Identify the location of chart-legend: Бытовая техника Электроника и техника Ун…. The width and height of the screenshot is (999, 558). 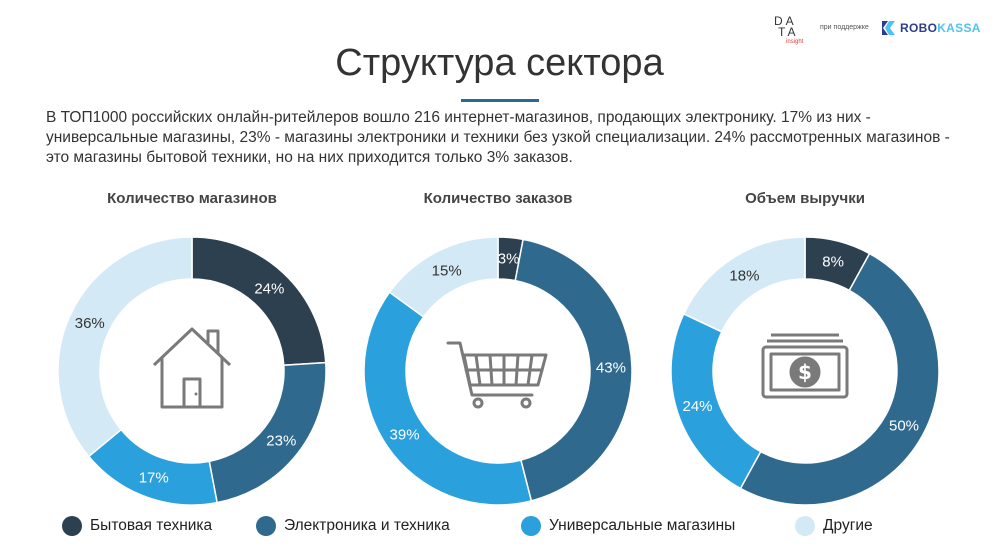
(499, 526).